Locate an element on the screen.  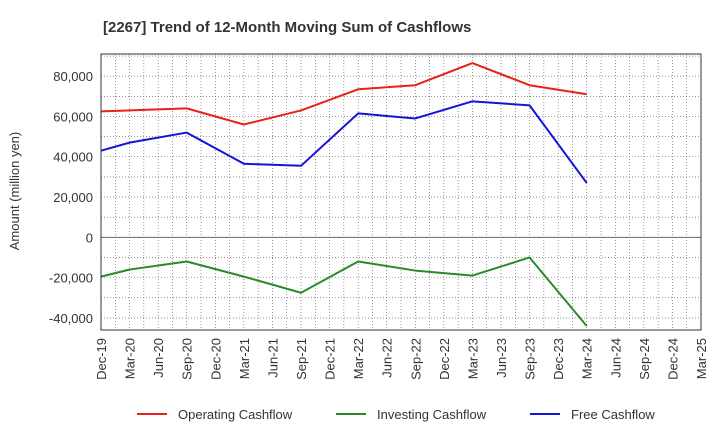
y-tick-label: 0 is located at coordinates (89, 237).